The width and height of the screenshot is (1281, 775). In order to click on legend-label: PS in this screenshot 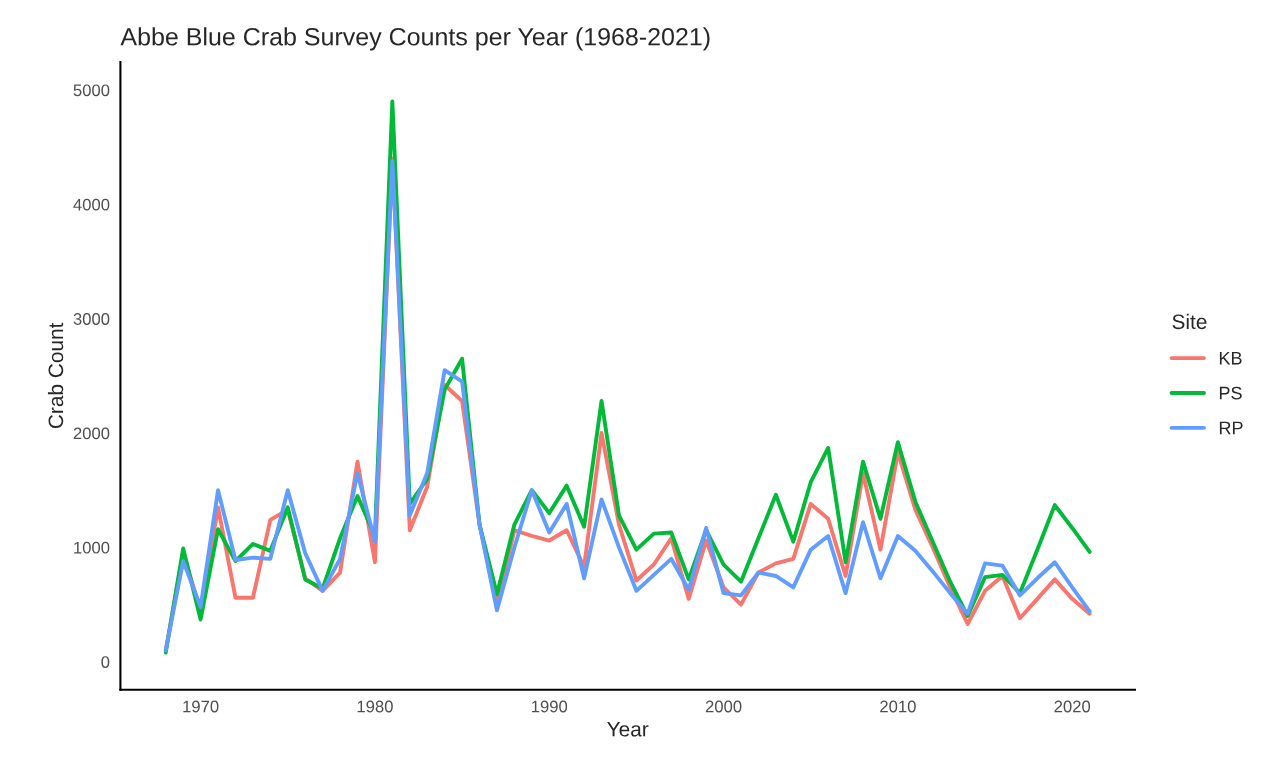, I will do `click(1230, 393)`.